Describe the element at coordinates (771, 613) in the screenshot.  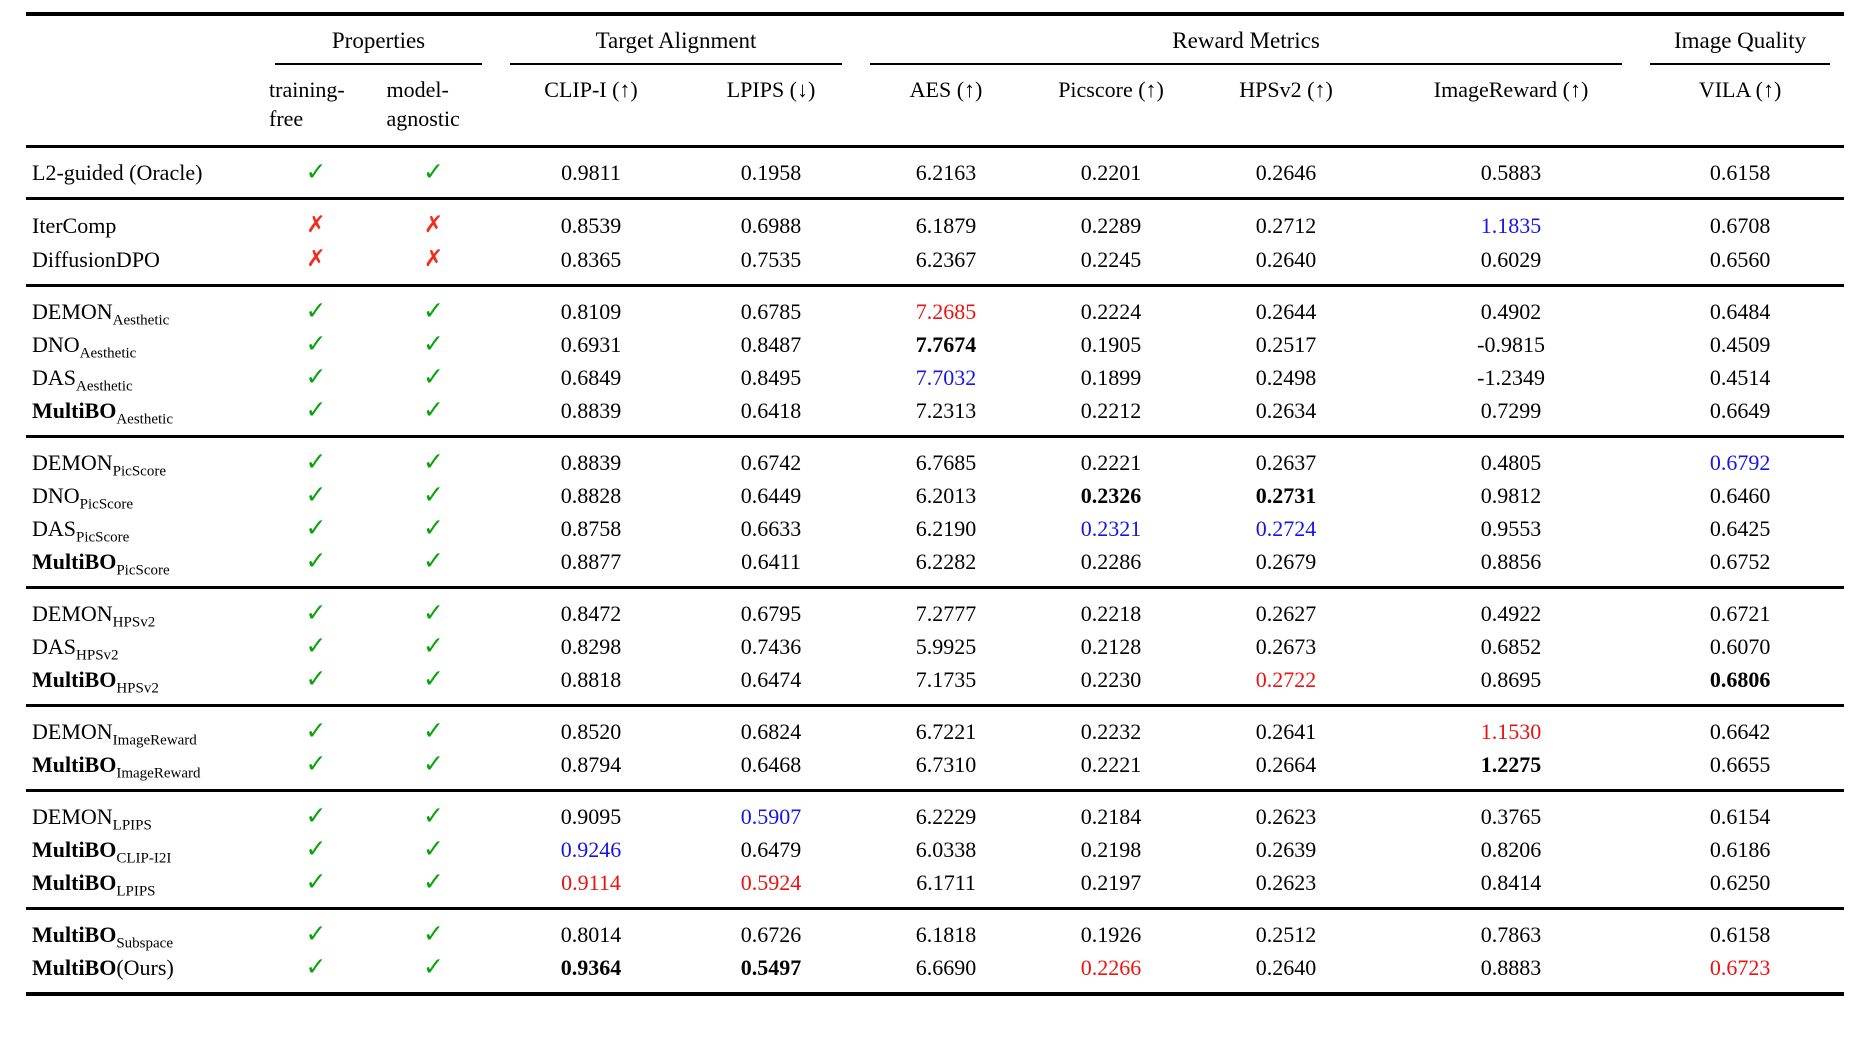
I see `metric-value: 0.6795` at that location.